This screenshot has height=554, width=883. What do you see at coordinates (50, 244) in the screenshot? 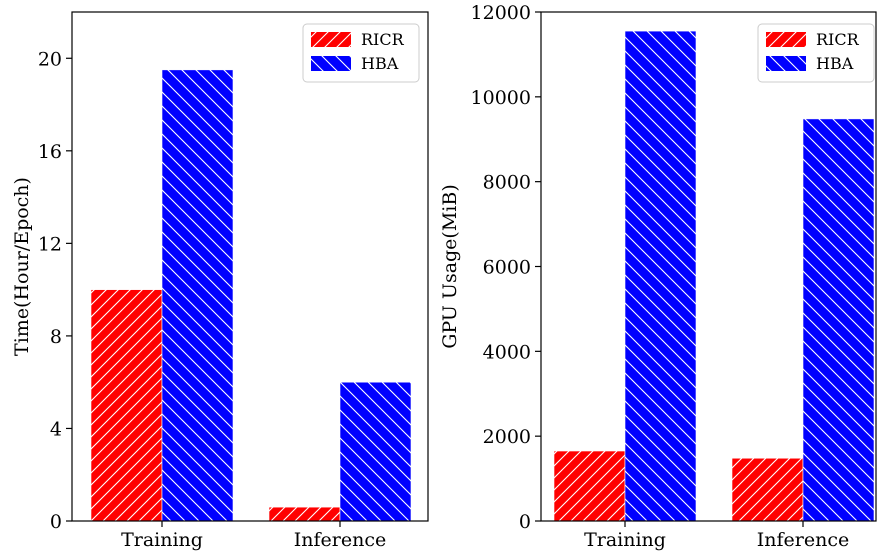
I see `y-tick-label: 12` at bounding box center [50, 244].